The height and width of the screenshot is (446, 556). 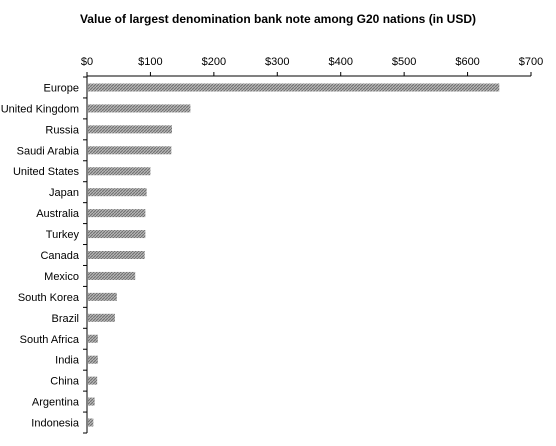 I want to click on category-label: United States, so click(x=46, y=172).